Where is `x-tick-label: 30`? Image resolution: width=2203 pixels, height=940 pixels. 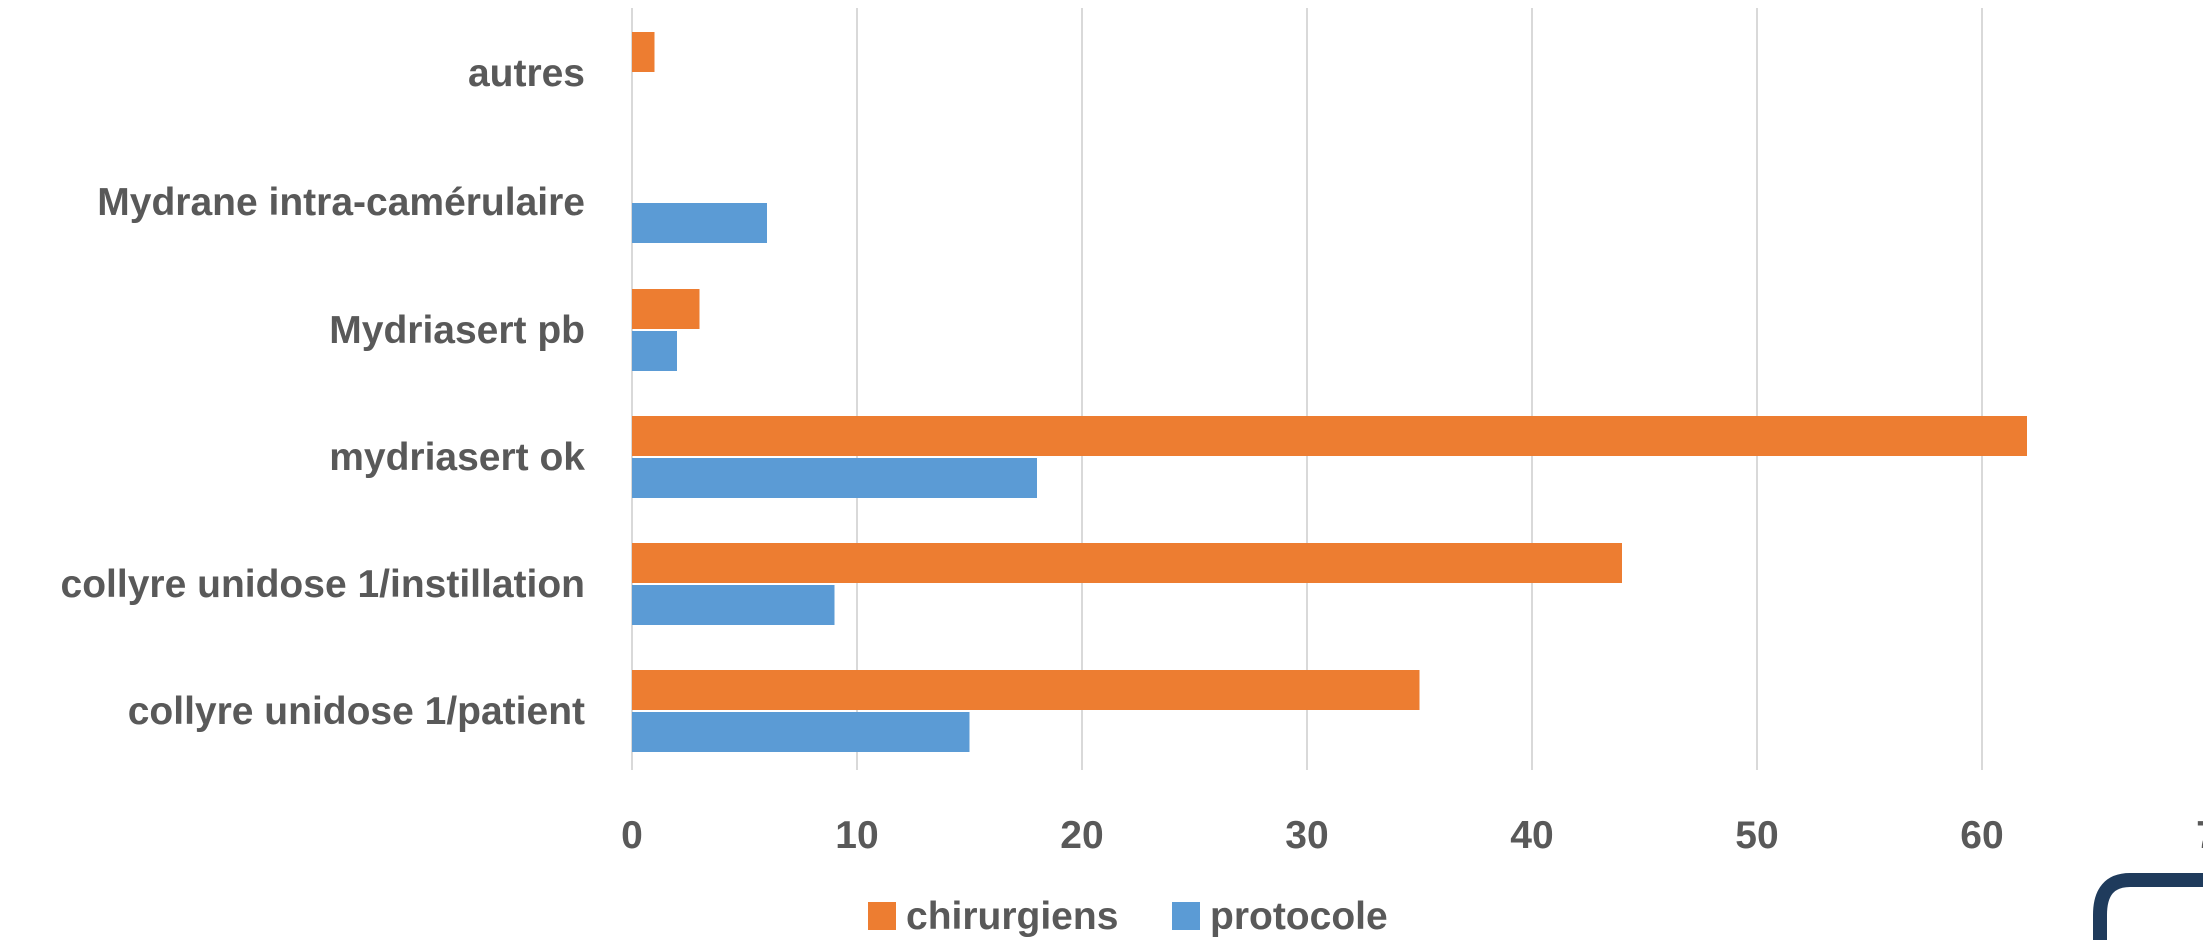
x-tick-label: 30 is located at coordinates (1306, 835).